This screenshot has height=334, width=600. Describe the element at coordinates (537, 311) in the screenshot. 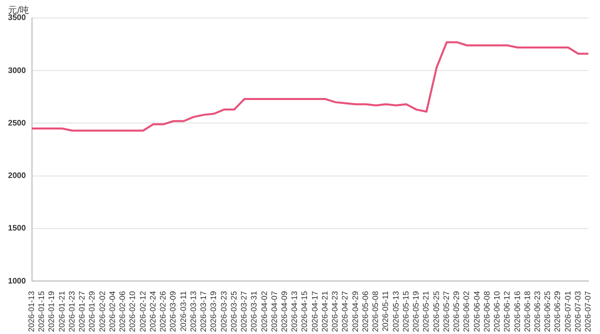

I see `x-tick-label: 2026-06-23` at that location.